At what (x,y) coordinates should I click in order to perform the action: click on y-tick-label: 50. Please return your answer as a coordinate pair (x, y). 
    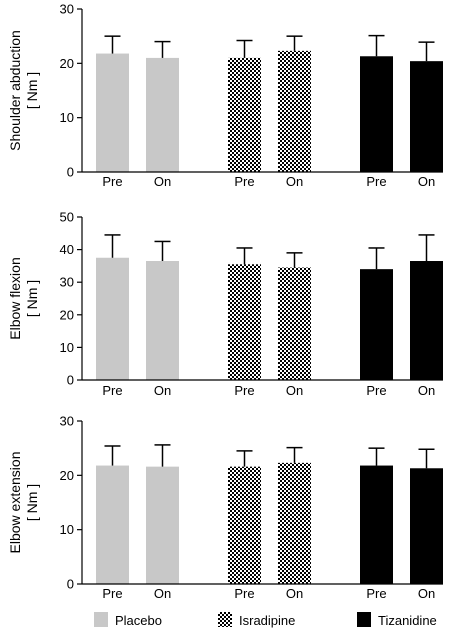
    Looking at the image, I should click on (67, 217).